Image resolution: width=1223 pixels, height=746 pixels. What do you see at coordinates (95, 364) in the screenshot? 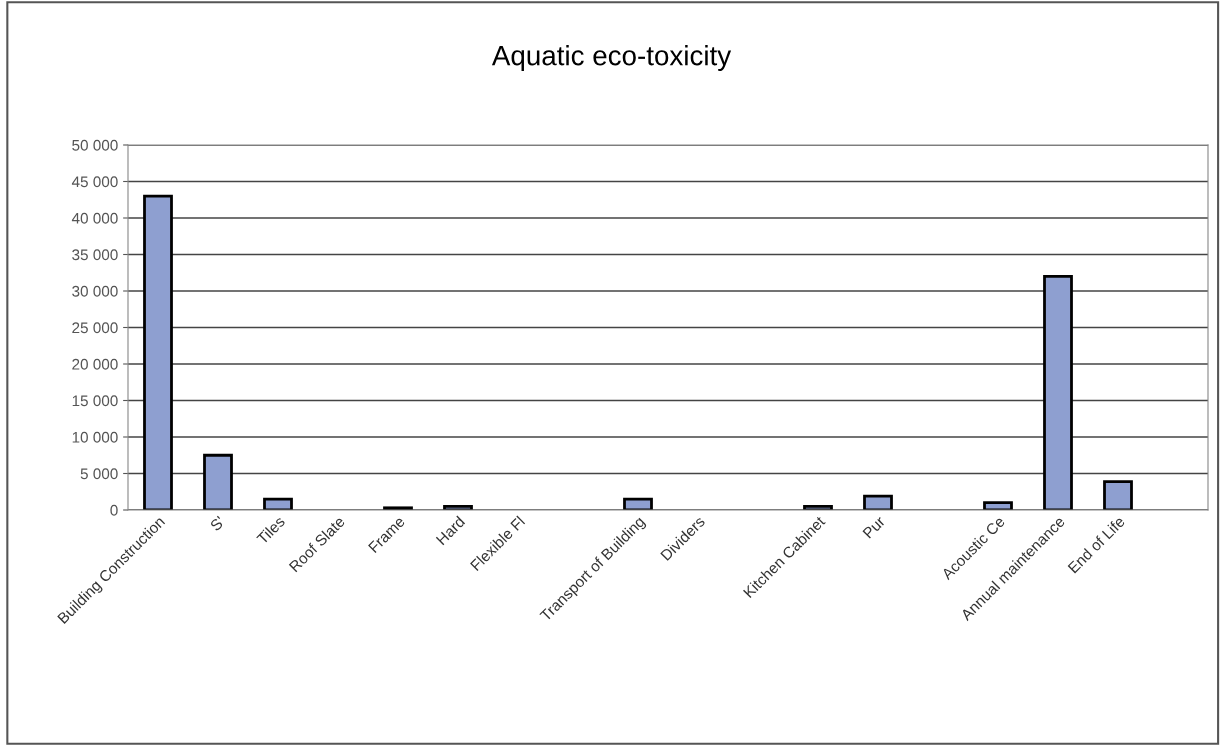
I see `y-tick-label: 20 000` at bounding box center [95, 364].